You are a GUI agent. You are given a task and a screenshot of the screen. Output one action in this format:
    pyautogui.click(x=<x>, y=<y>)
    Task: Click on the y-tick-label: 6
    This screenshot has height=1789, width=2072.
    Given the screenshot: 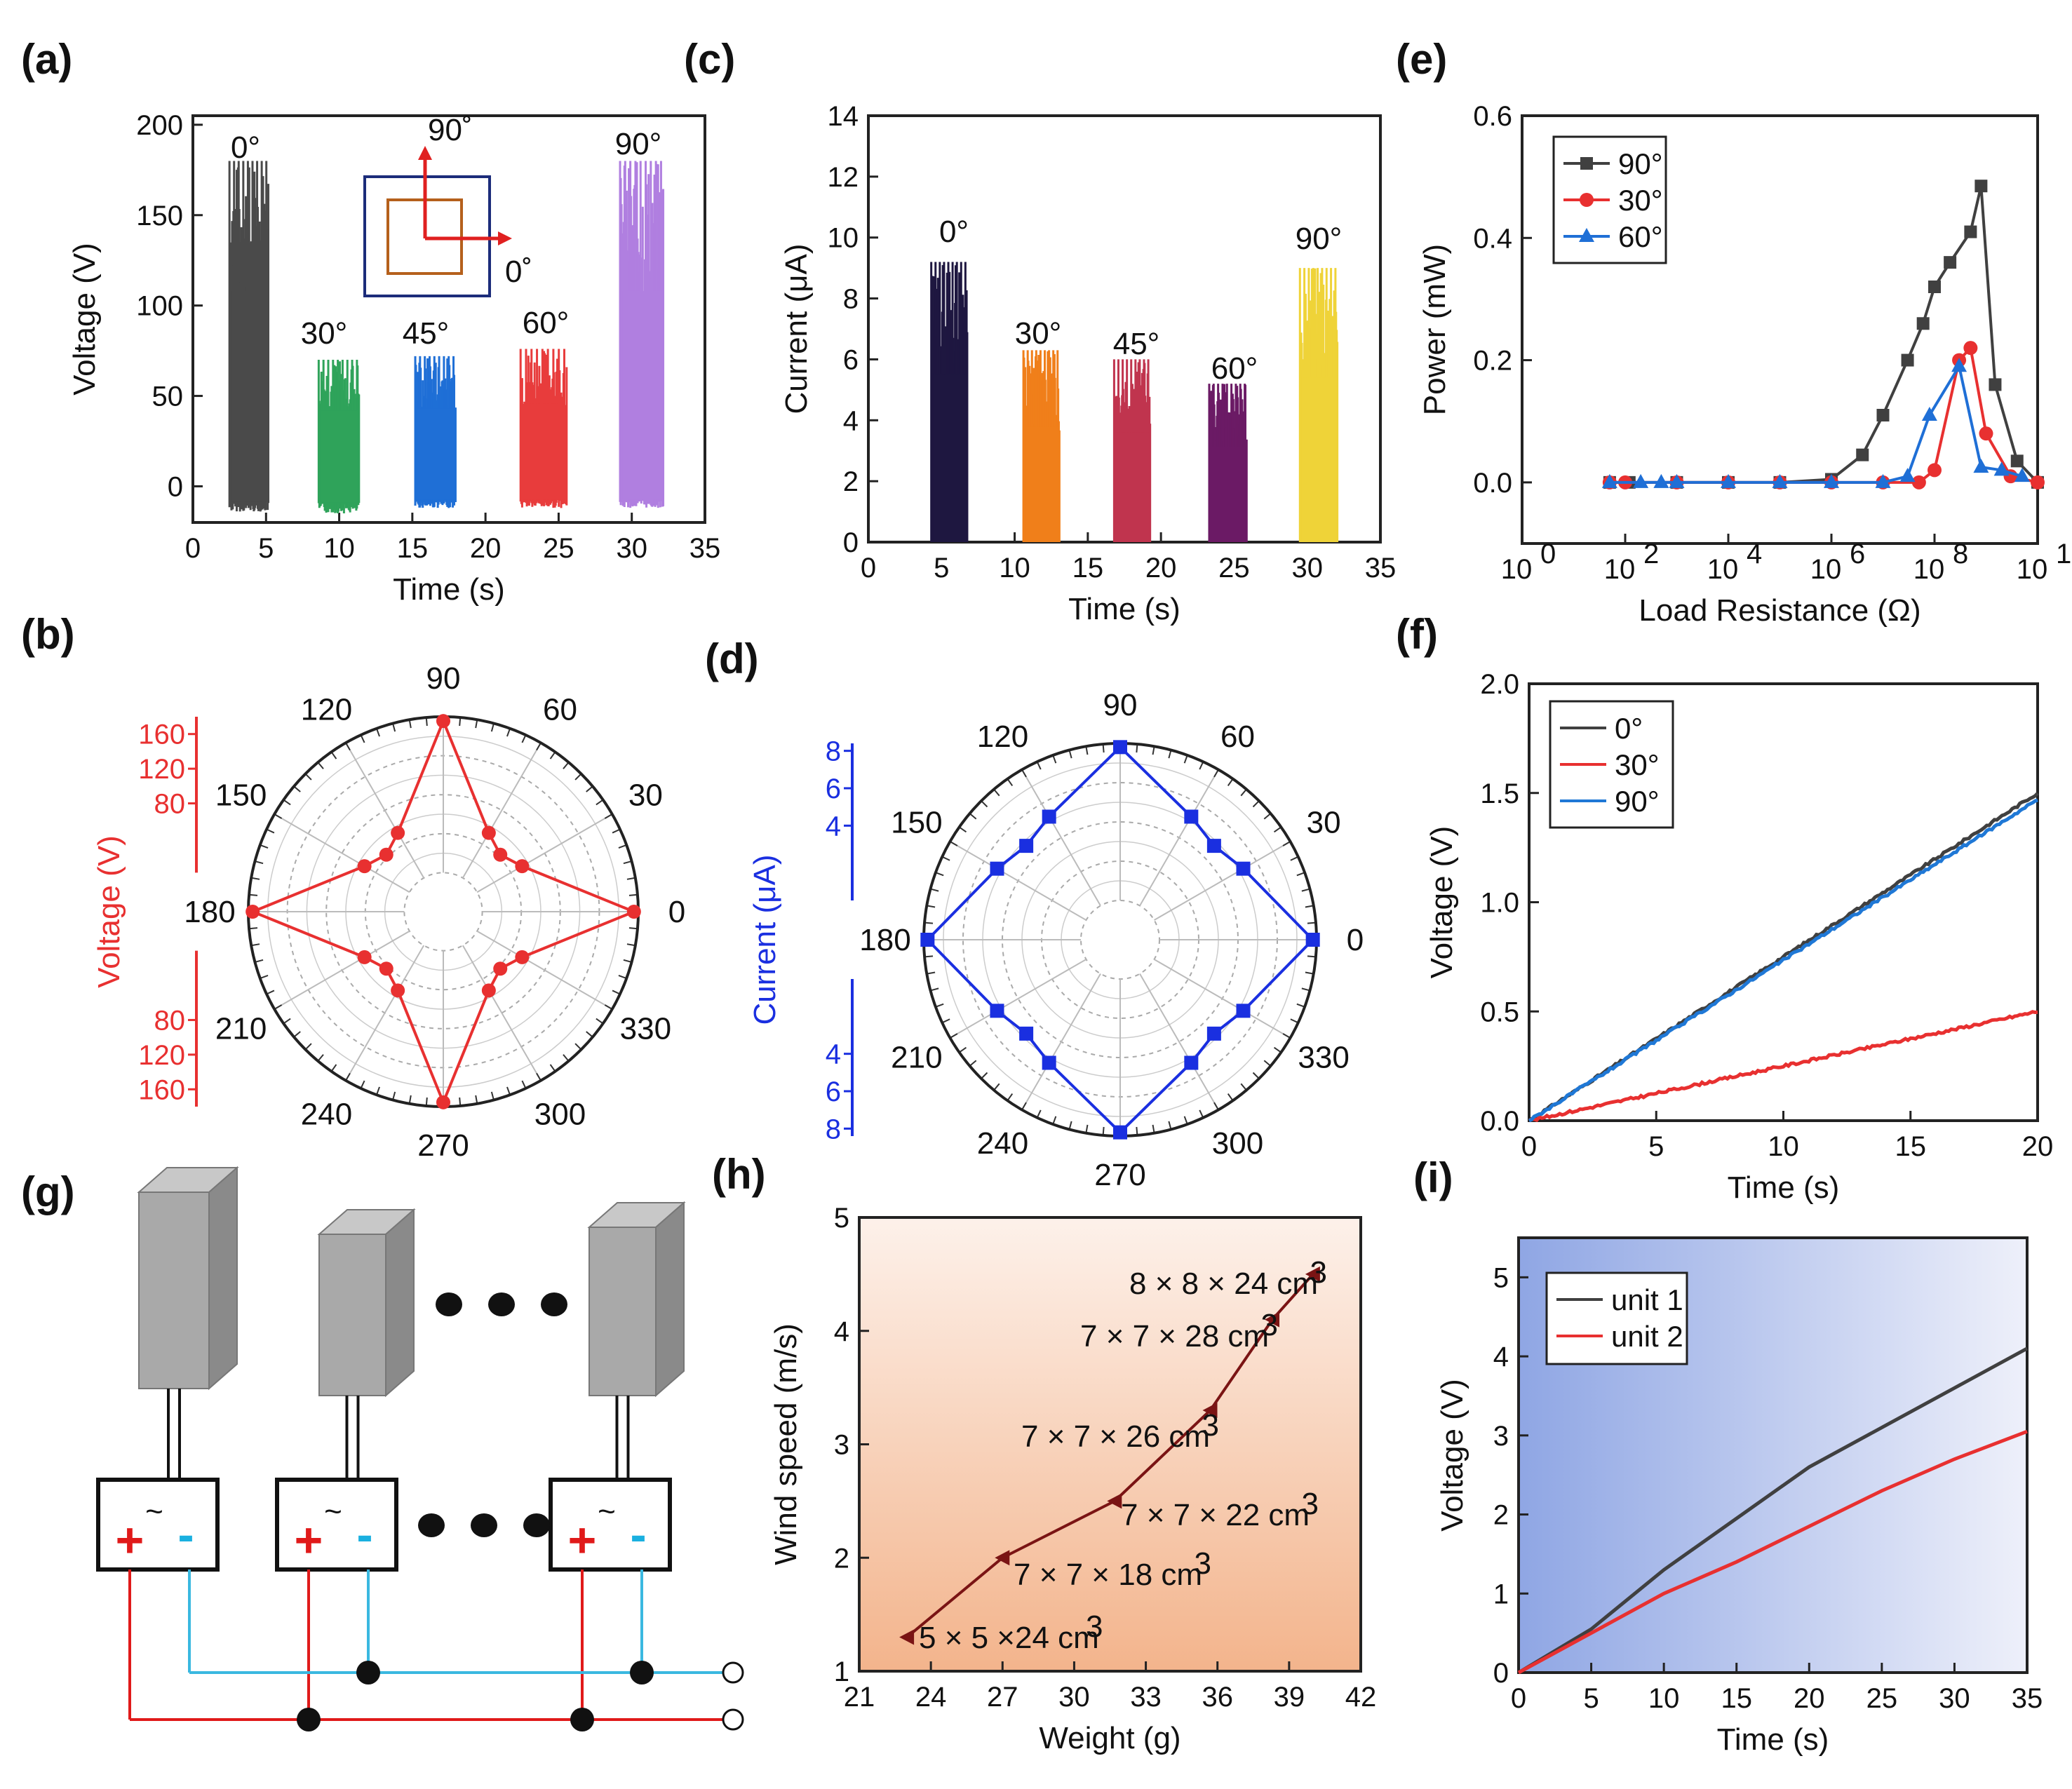 What is the action you would take?
    pyautogui.click(x=851, y=359)
    